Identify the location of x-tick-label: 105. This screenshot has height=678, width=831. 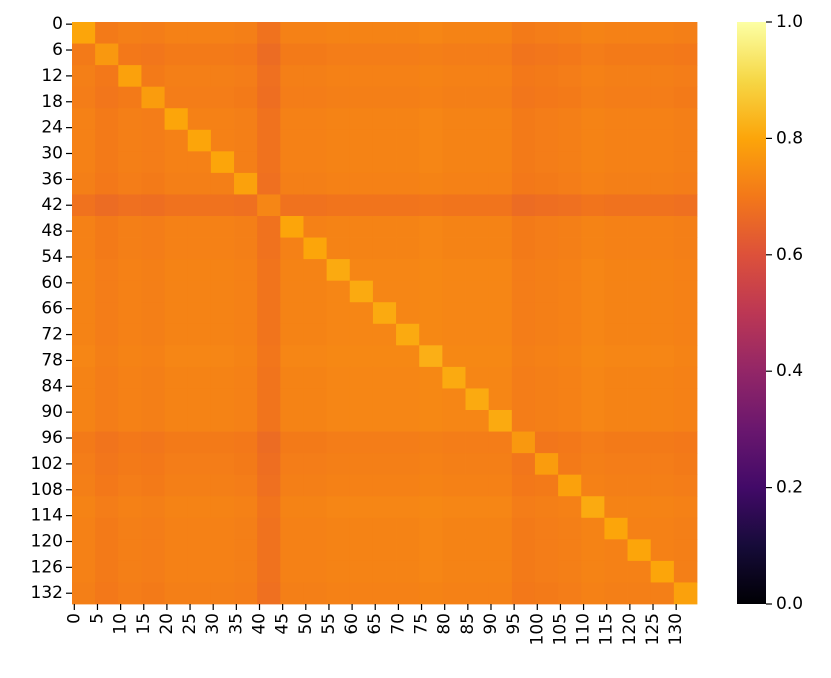
(560, 629).